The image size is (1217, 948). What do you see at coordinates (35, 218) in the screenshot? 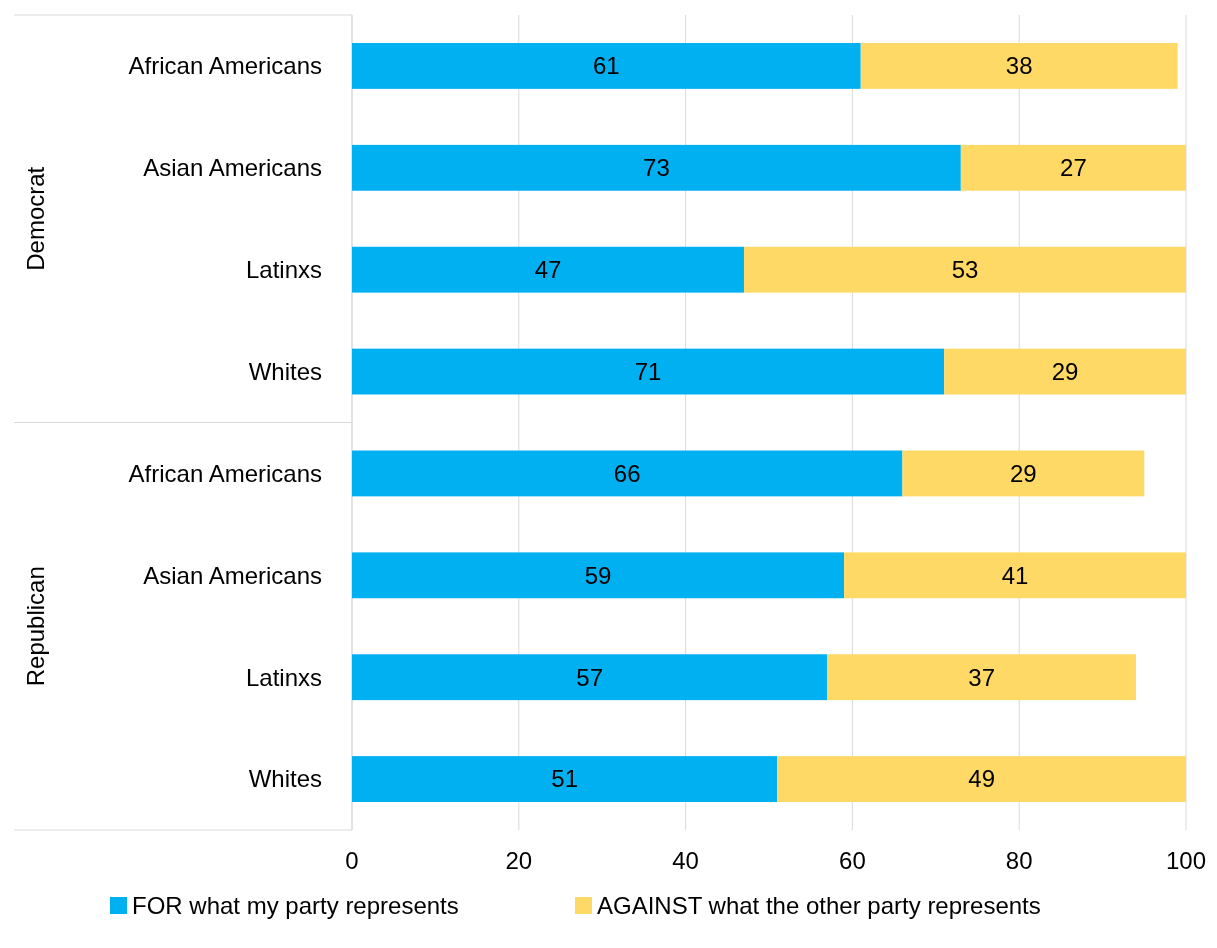
I see `text: Democrat` at bounding box center [35, 218].